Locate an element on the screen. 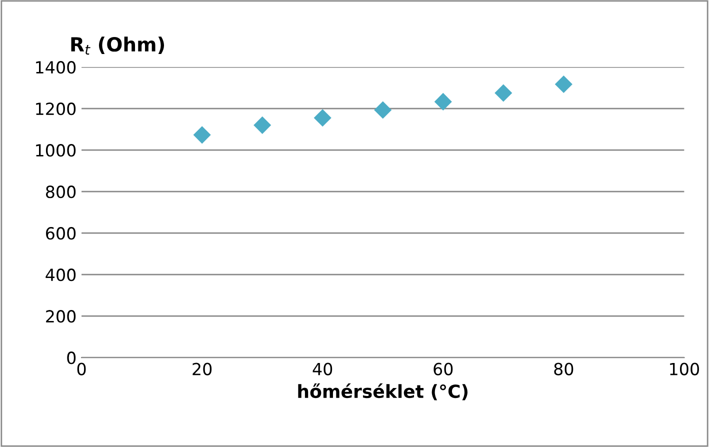 This screenshot has width=709, height=447. y-tick-label: 0 is located at coordinates (71, 358).